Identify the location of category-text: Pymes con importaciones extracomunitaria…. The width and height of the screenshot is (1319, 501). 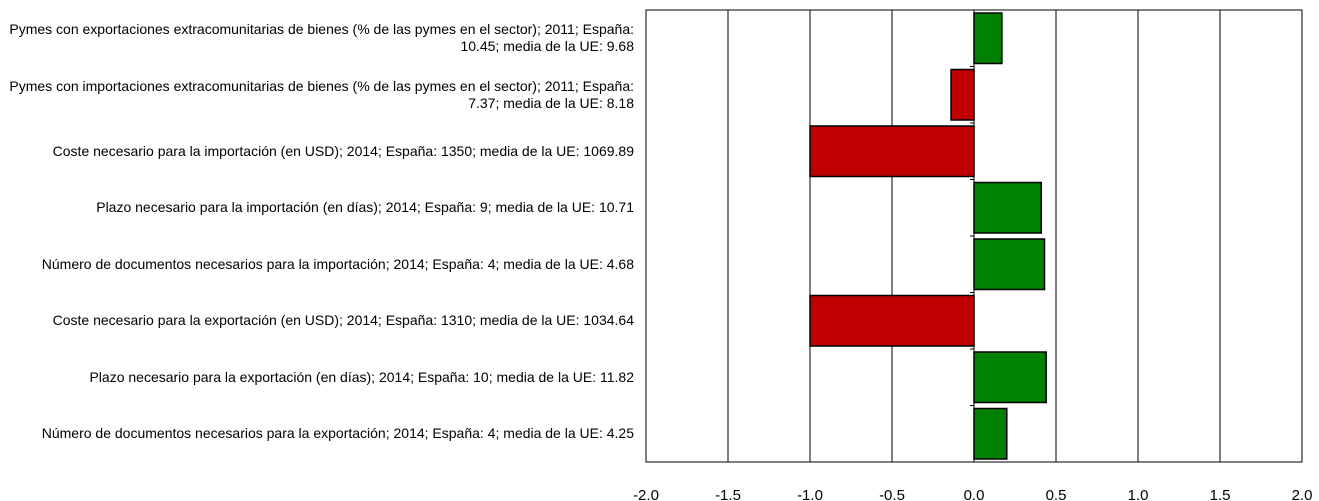
(321, 94).